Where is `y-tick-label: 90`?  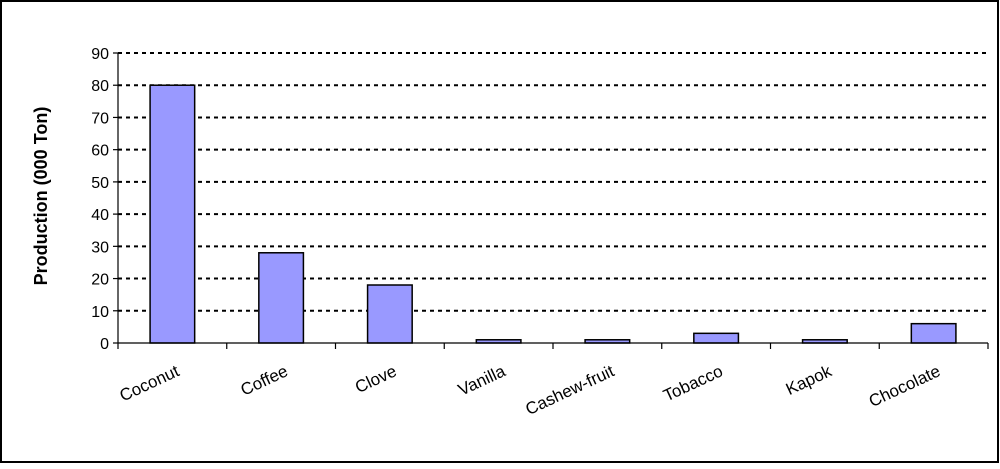 y-tick-label: 90 is located at coordinates (100, 54).